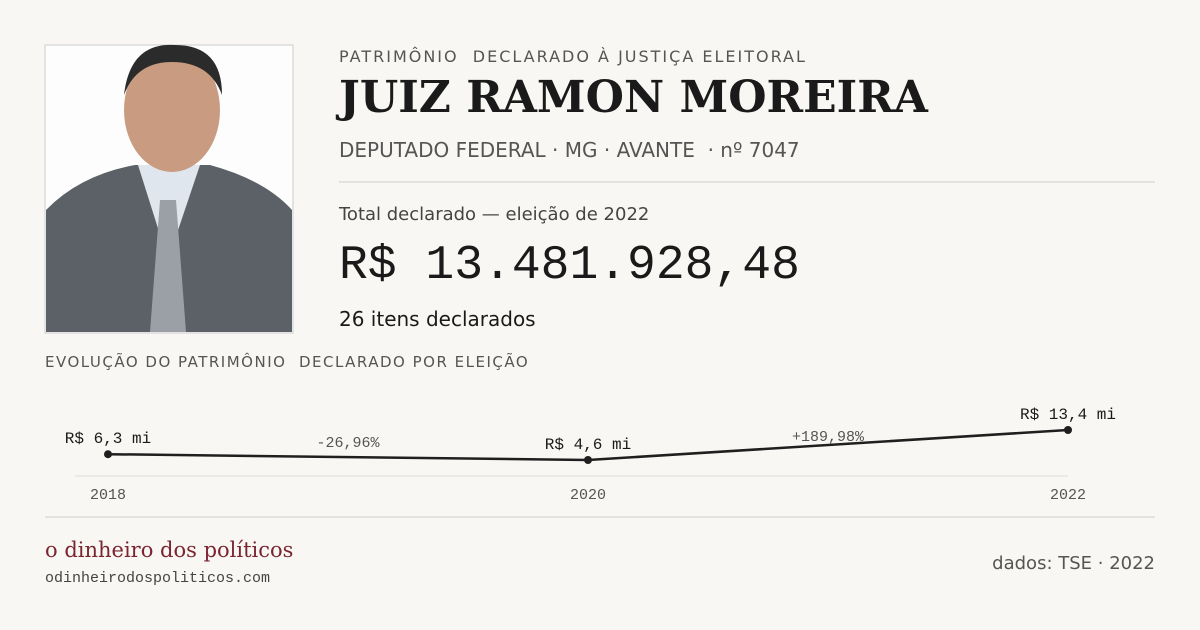  I want to click on x-tick-label: 2020, so click(588, 495).